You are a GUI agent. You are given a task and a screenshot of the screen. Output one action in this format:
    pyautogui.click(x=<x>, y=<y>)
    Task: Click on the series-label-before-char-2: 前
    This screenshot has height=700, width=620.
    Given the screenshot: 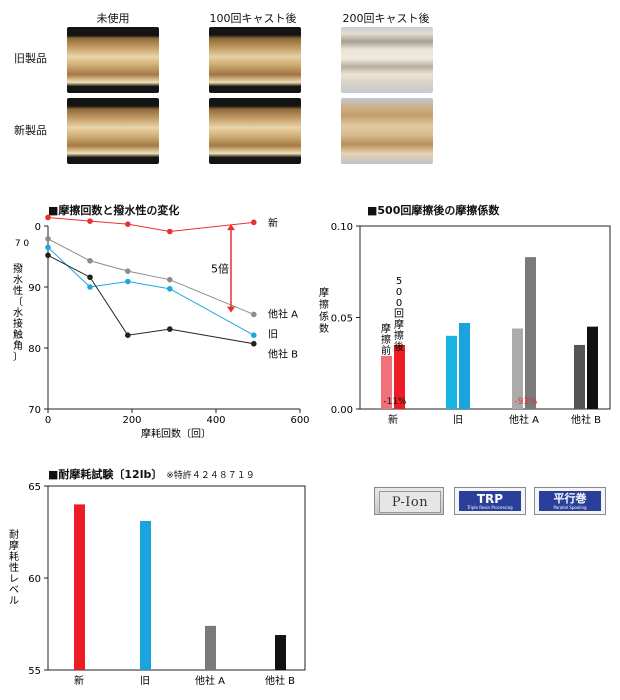 What is the action you would take?
    pyautogui.click(x=386, y=350)
    